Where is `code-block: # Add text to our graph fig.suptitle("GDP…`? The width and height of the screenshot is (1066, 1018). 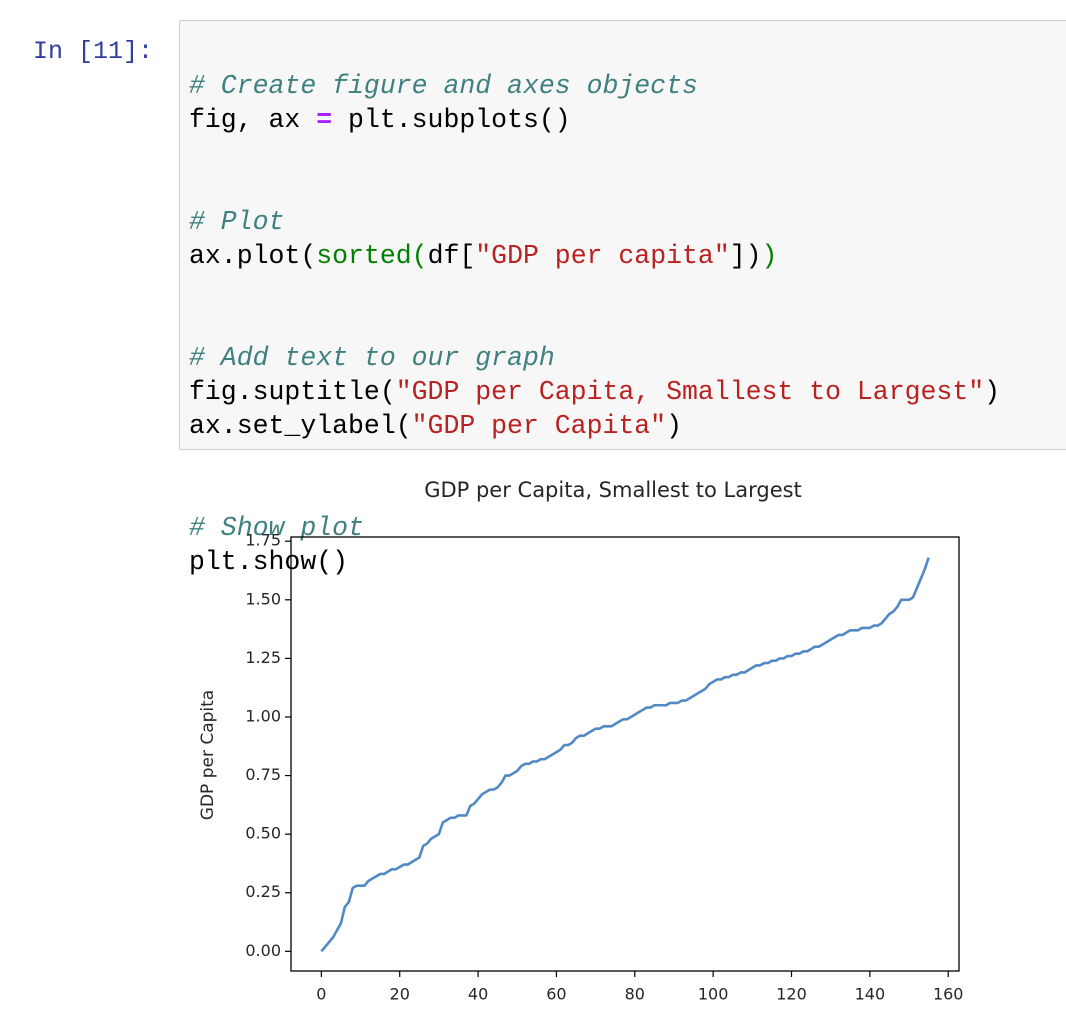
code-block: # Add text to our graph fig.suptitle("GDP… is located at coordinates (594, 392).